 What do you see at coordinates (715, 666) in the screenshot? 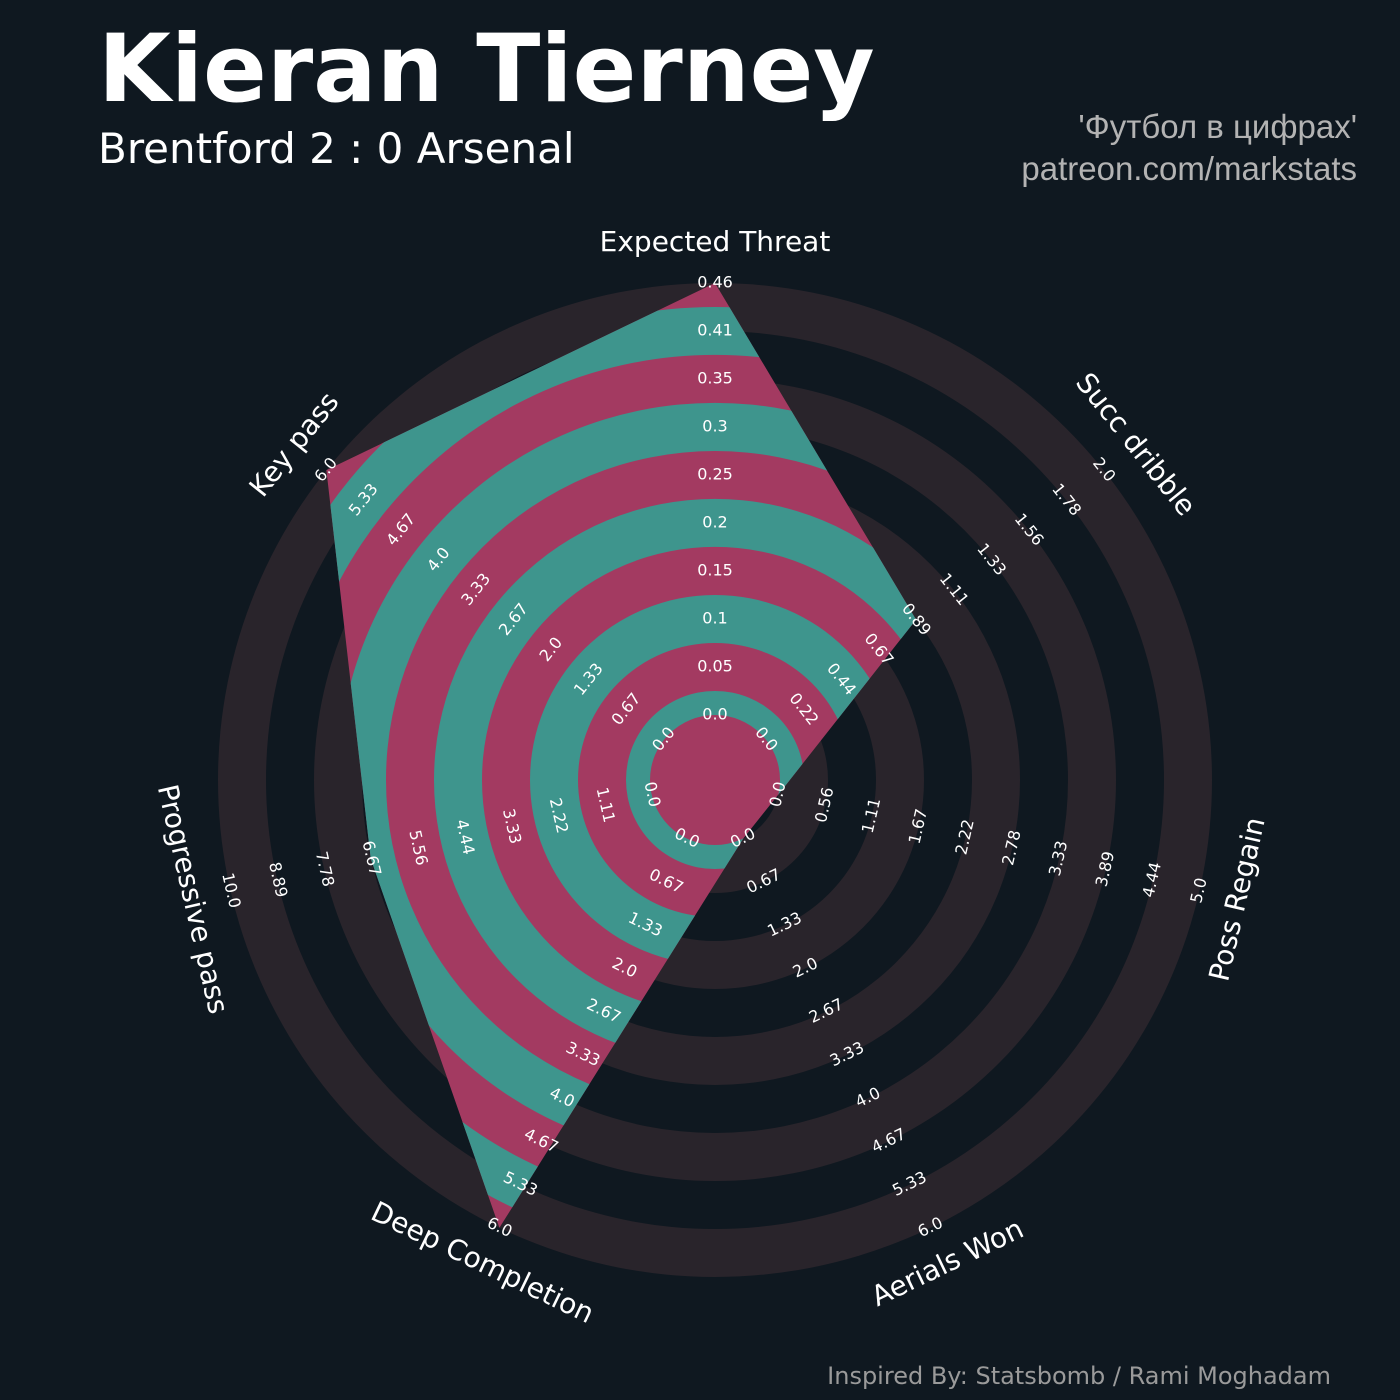
I see `tick-label: 0.05` at bounding box center [715, 666].